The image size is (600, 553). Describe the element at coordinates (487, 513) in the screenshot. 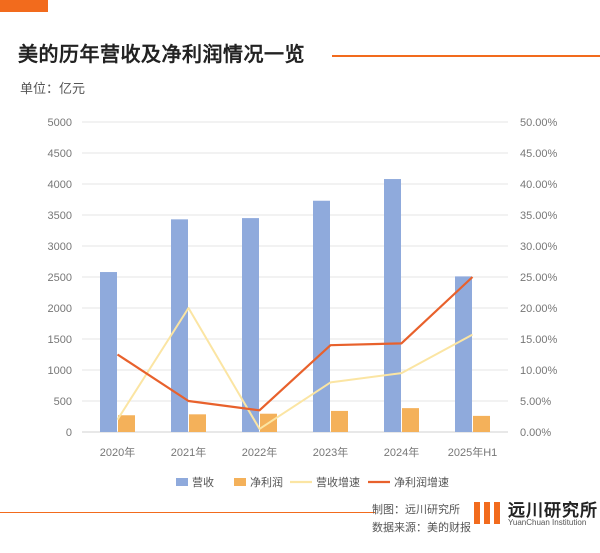

I see `logo-mark-icon` at that location.